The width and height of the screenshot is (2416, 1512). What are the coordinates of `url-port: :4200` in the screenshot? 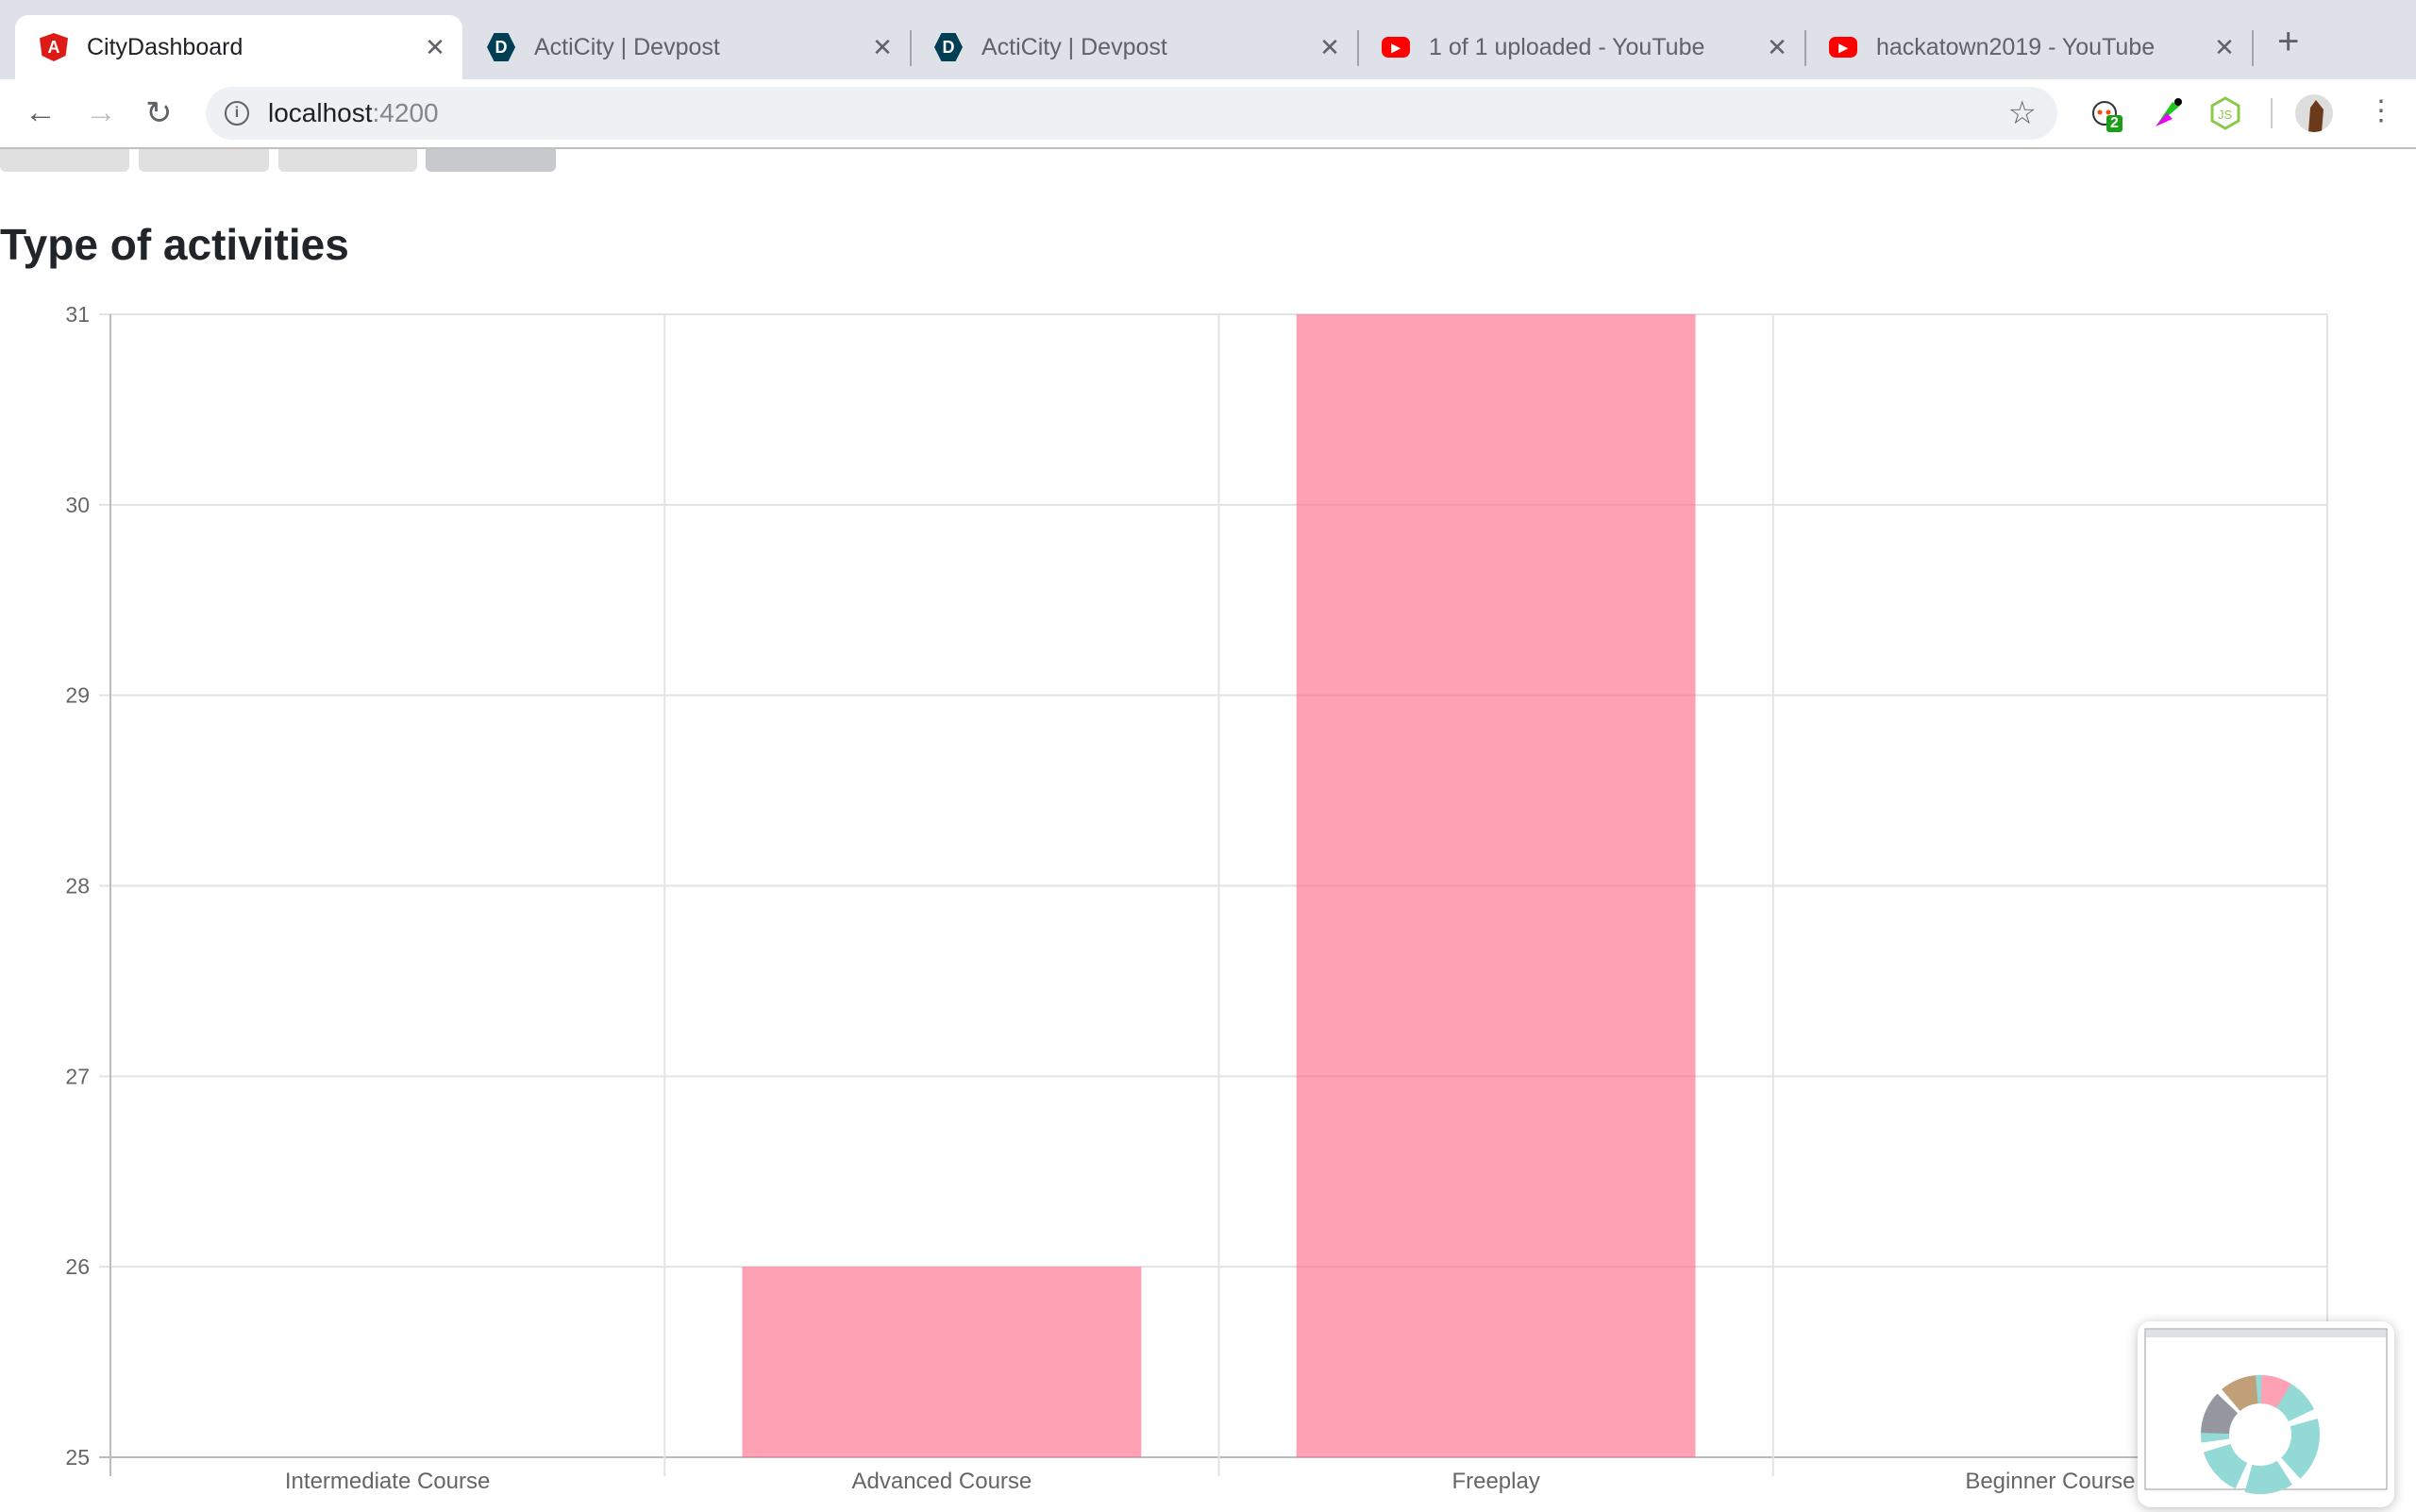 It's located at (405, 112).